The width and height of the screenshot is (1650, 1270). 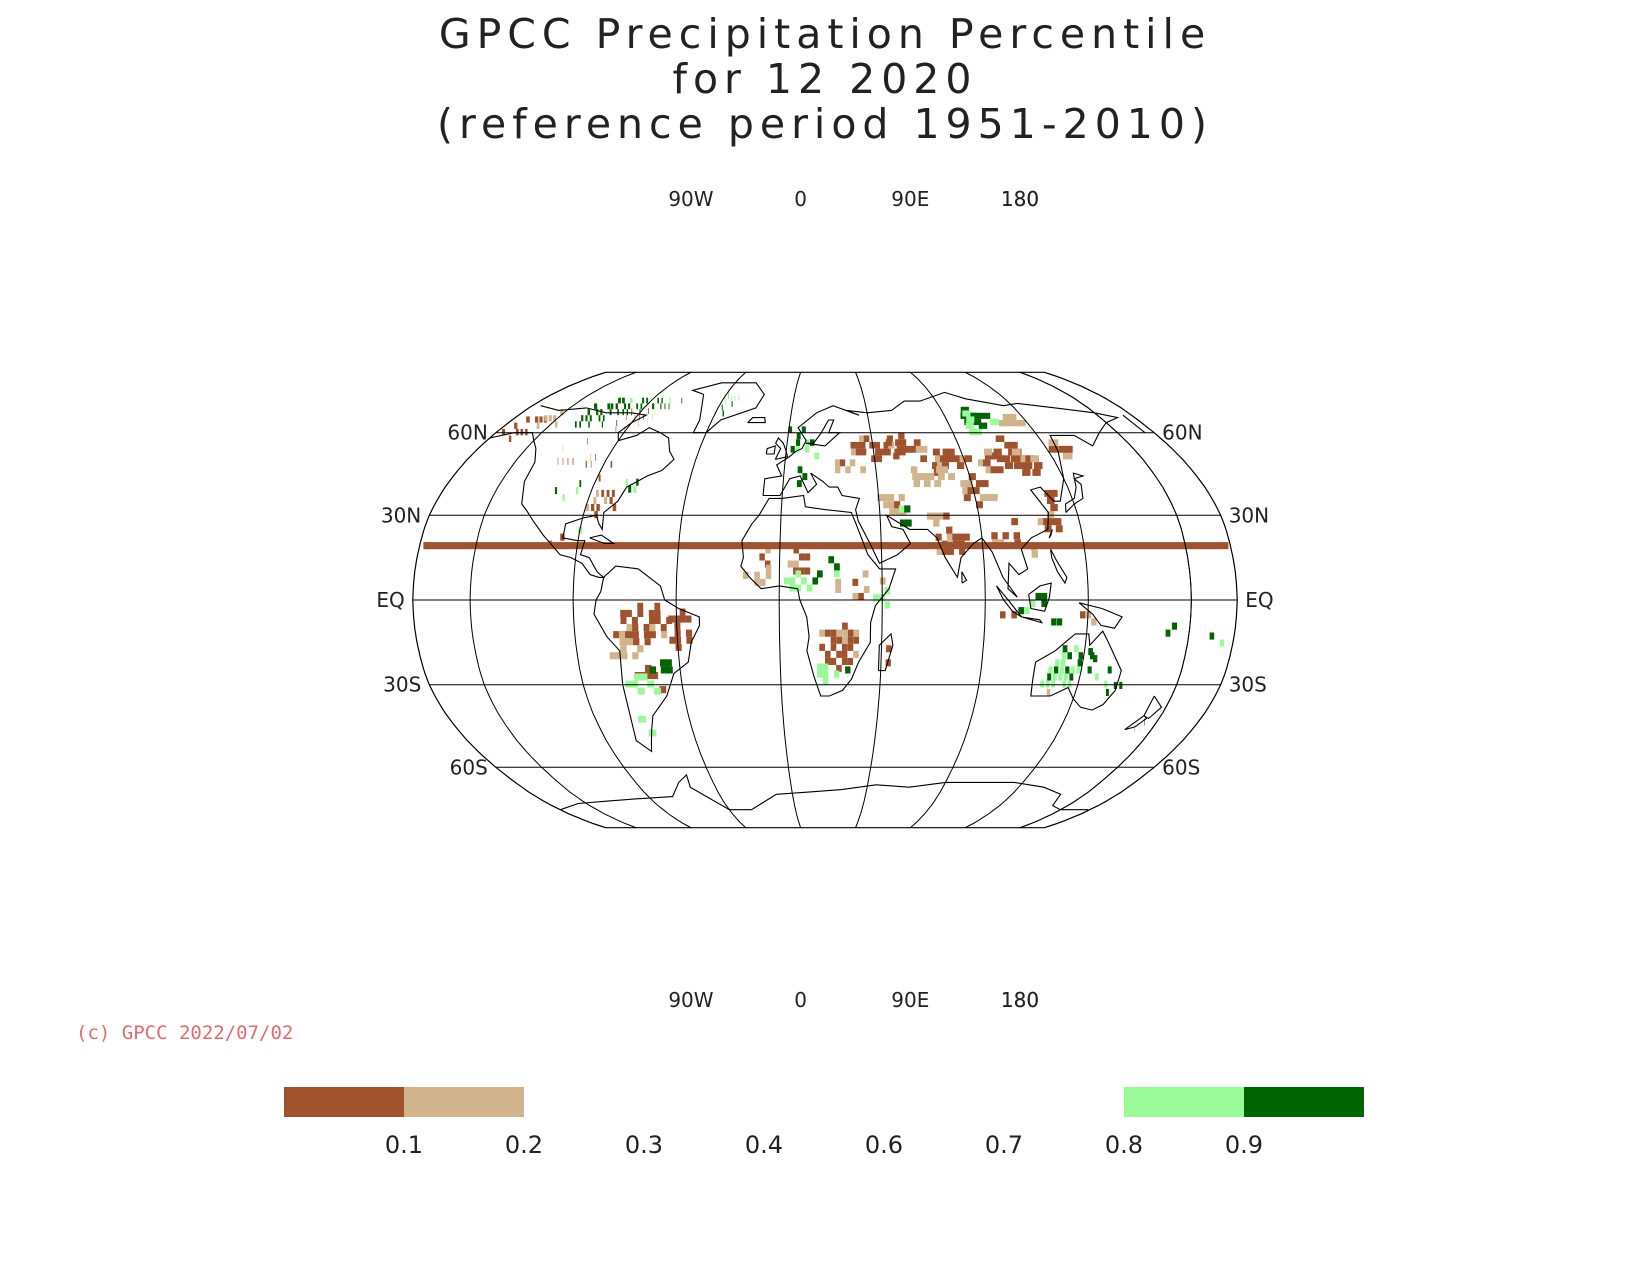 What do you see at coordinates (1124, 1145) in the screenshot?
I see `legend-tick-label: 0.8` at bounding box center [1124, 1145].